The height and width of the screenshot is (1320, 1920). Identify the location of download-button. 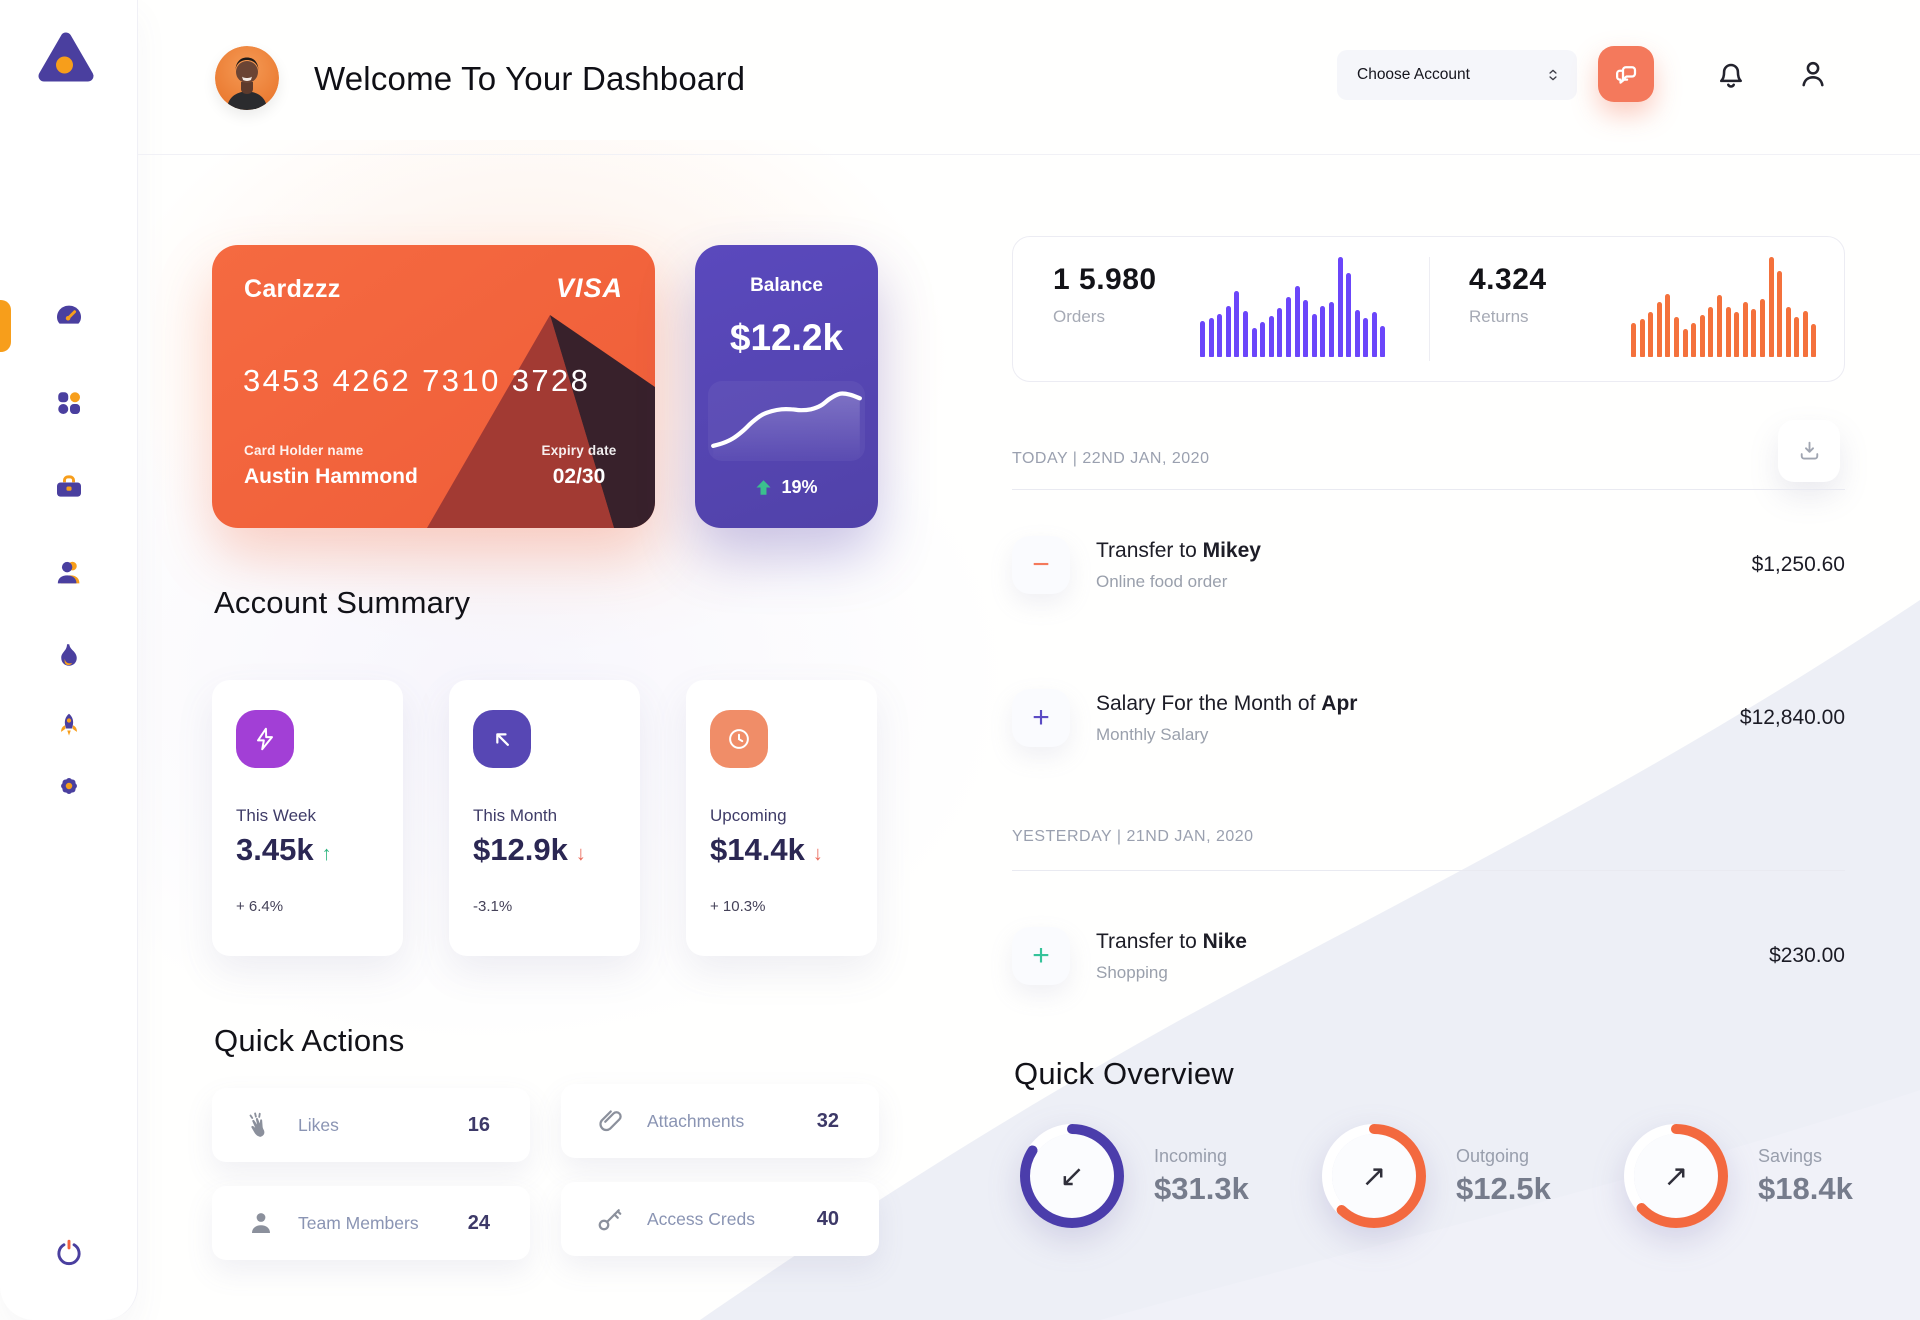
(1809, 451).